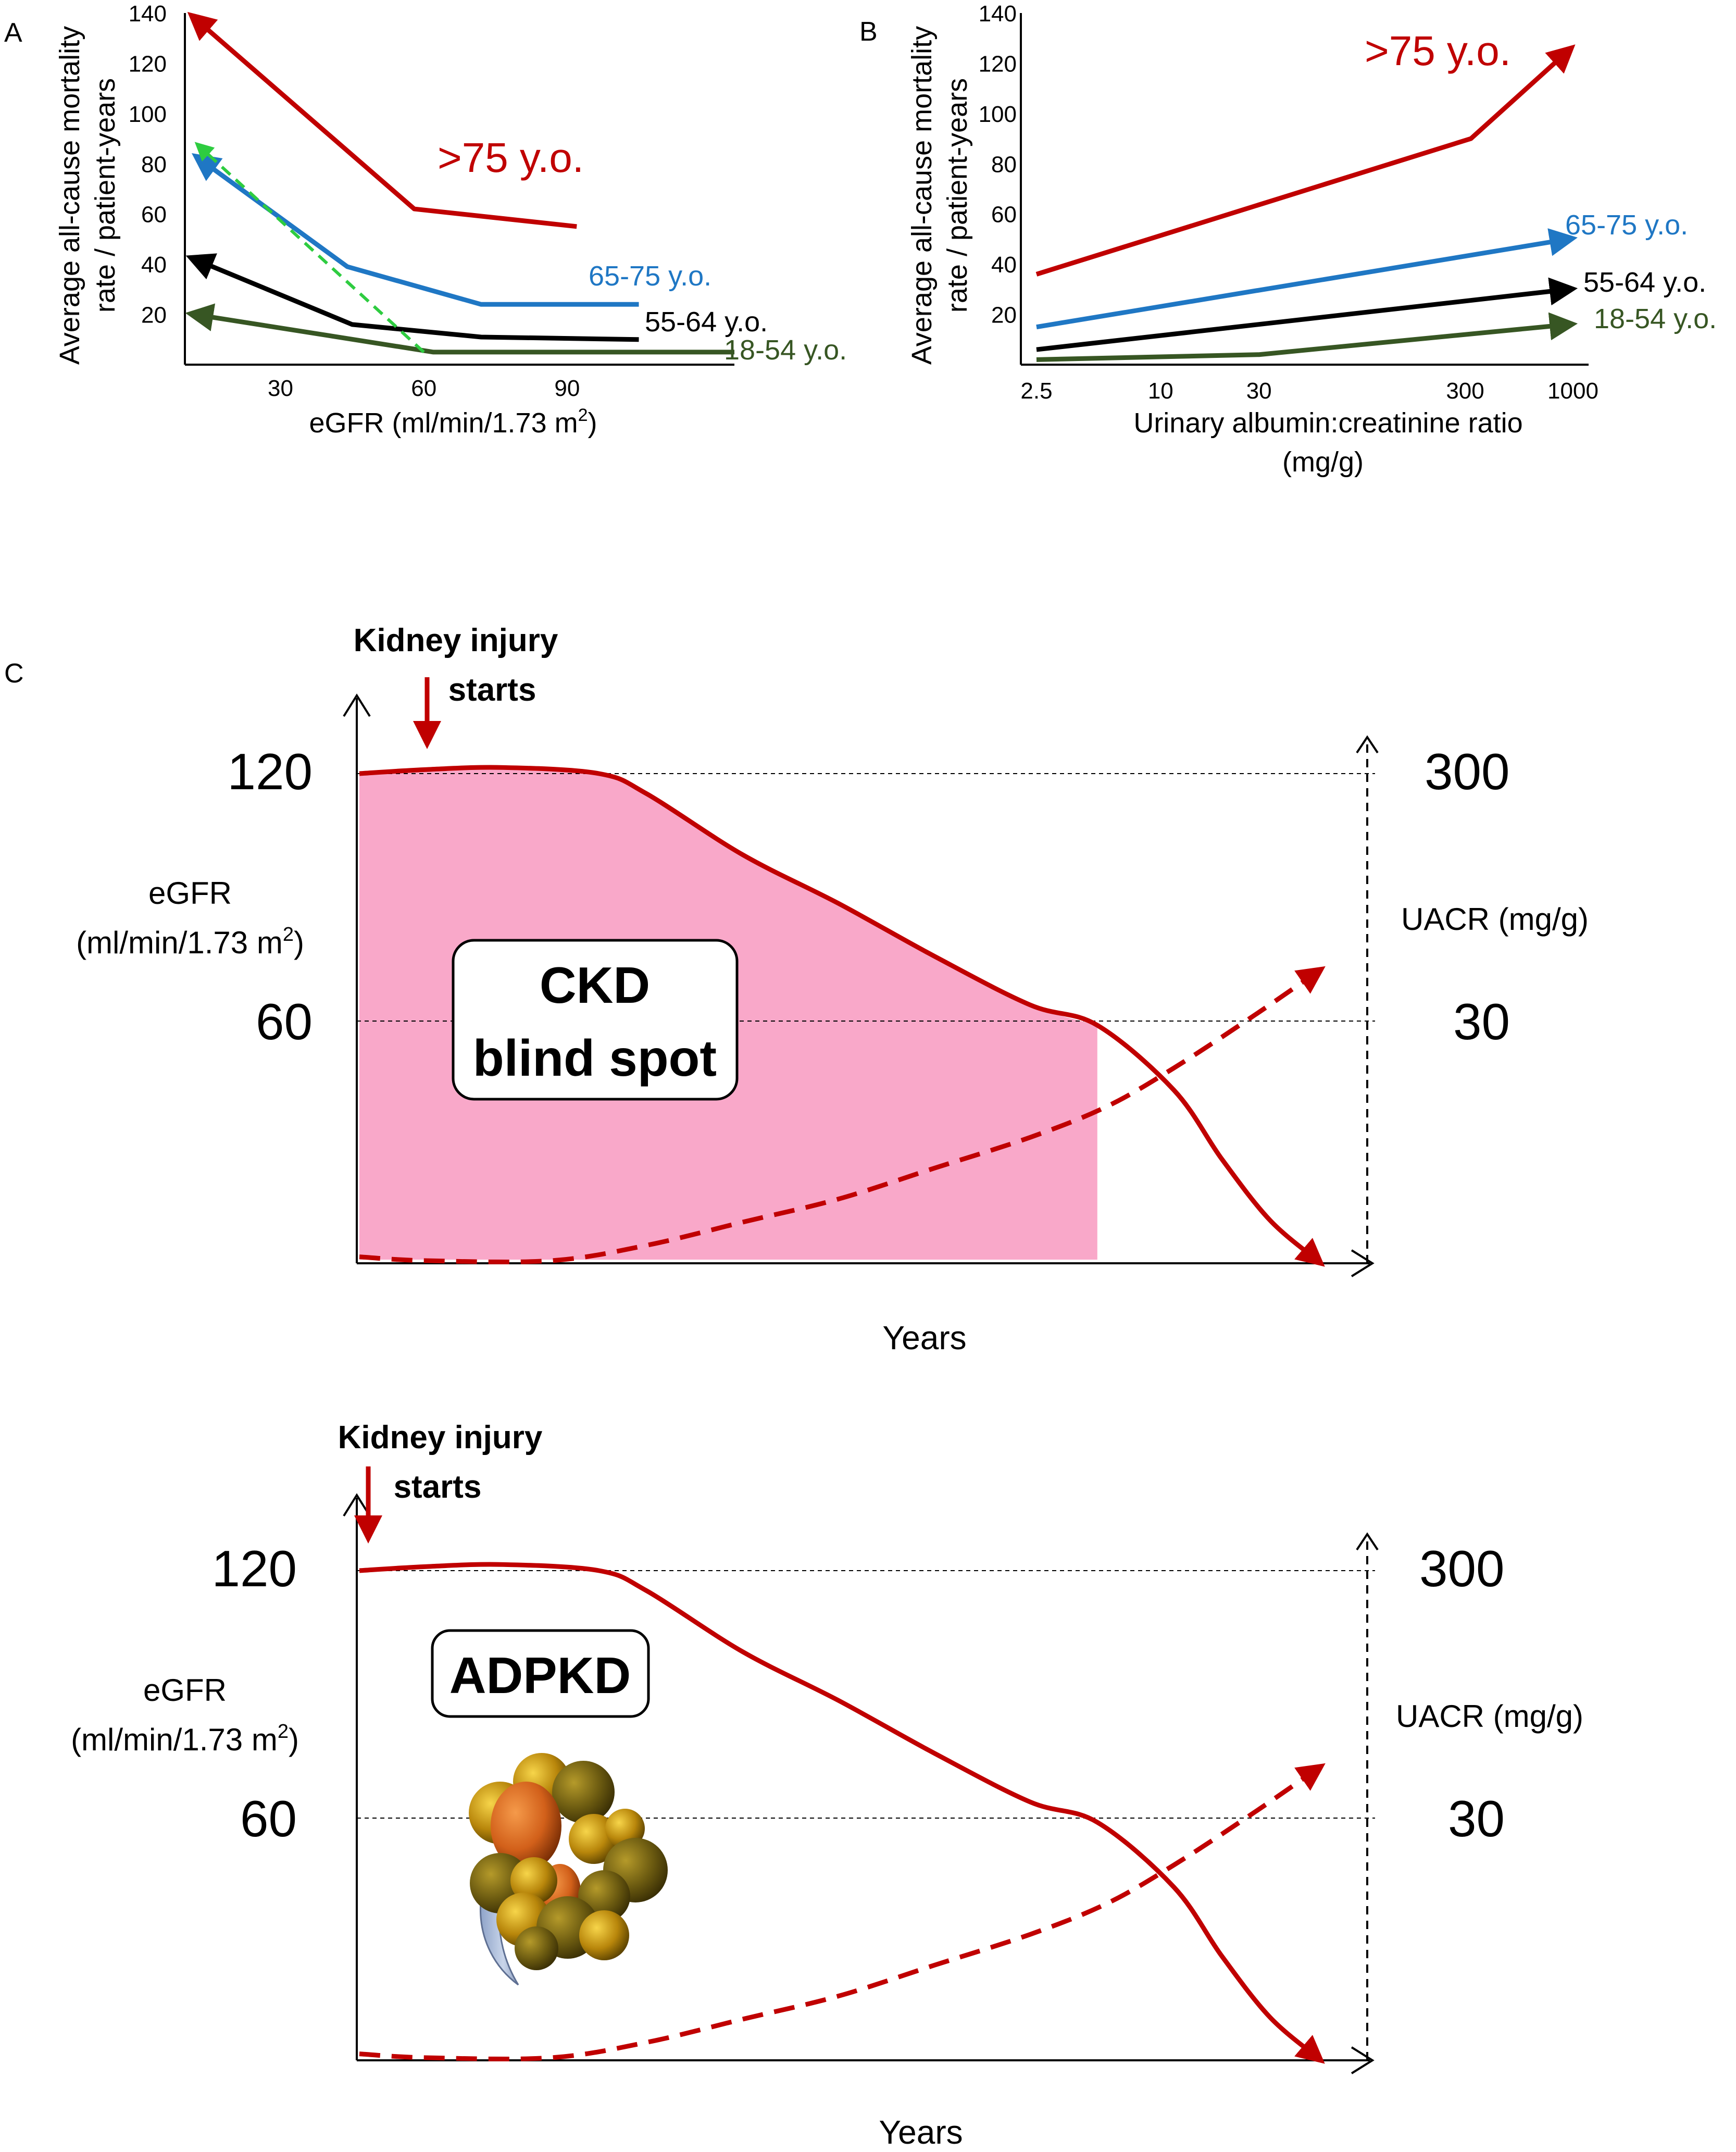  I want to click on chart-b-ytick-label: 120, so click(998, 64).